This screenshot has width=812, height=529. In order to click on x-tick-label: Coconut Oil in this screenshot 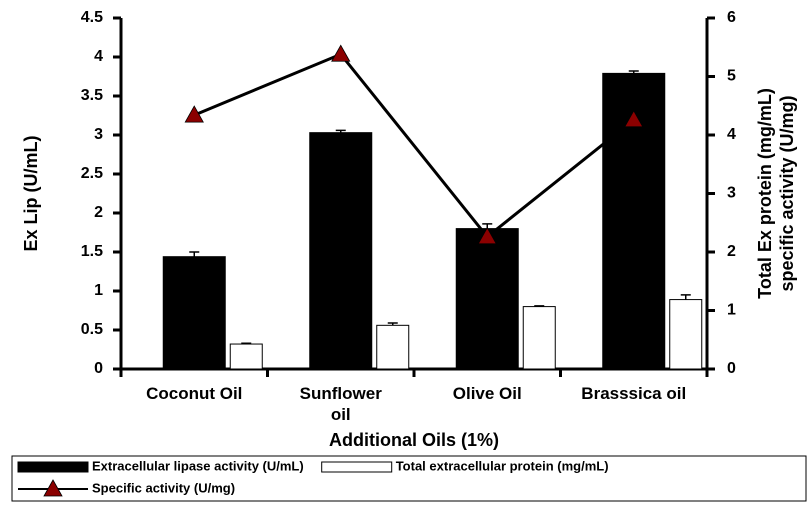, I will do `click(194, 393)`.